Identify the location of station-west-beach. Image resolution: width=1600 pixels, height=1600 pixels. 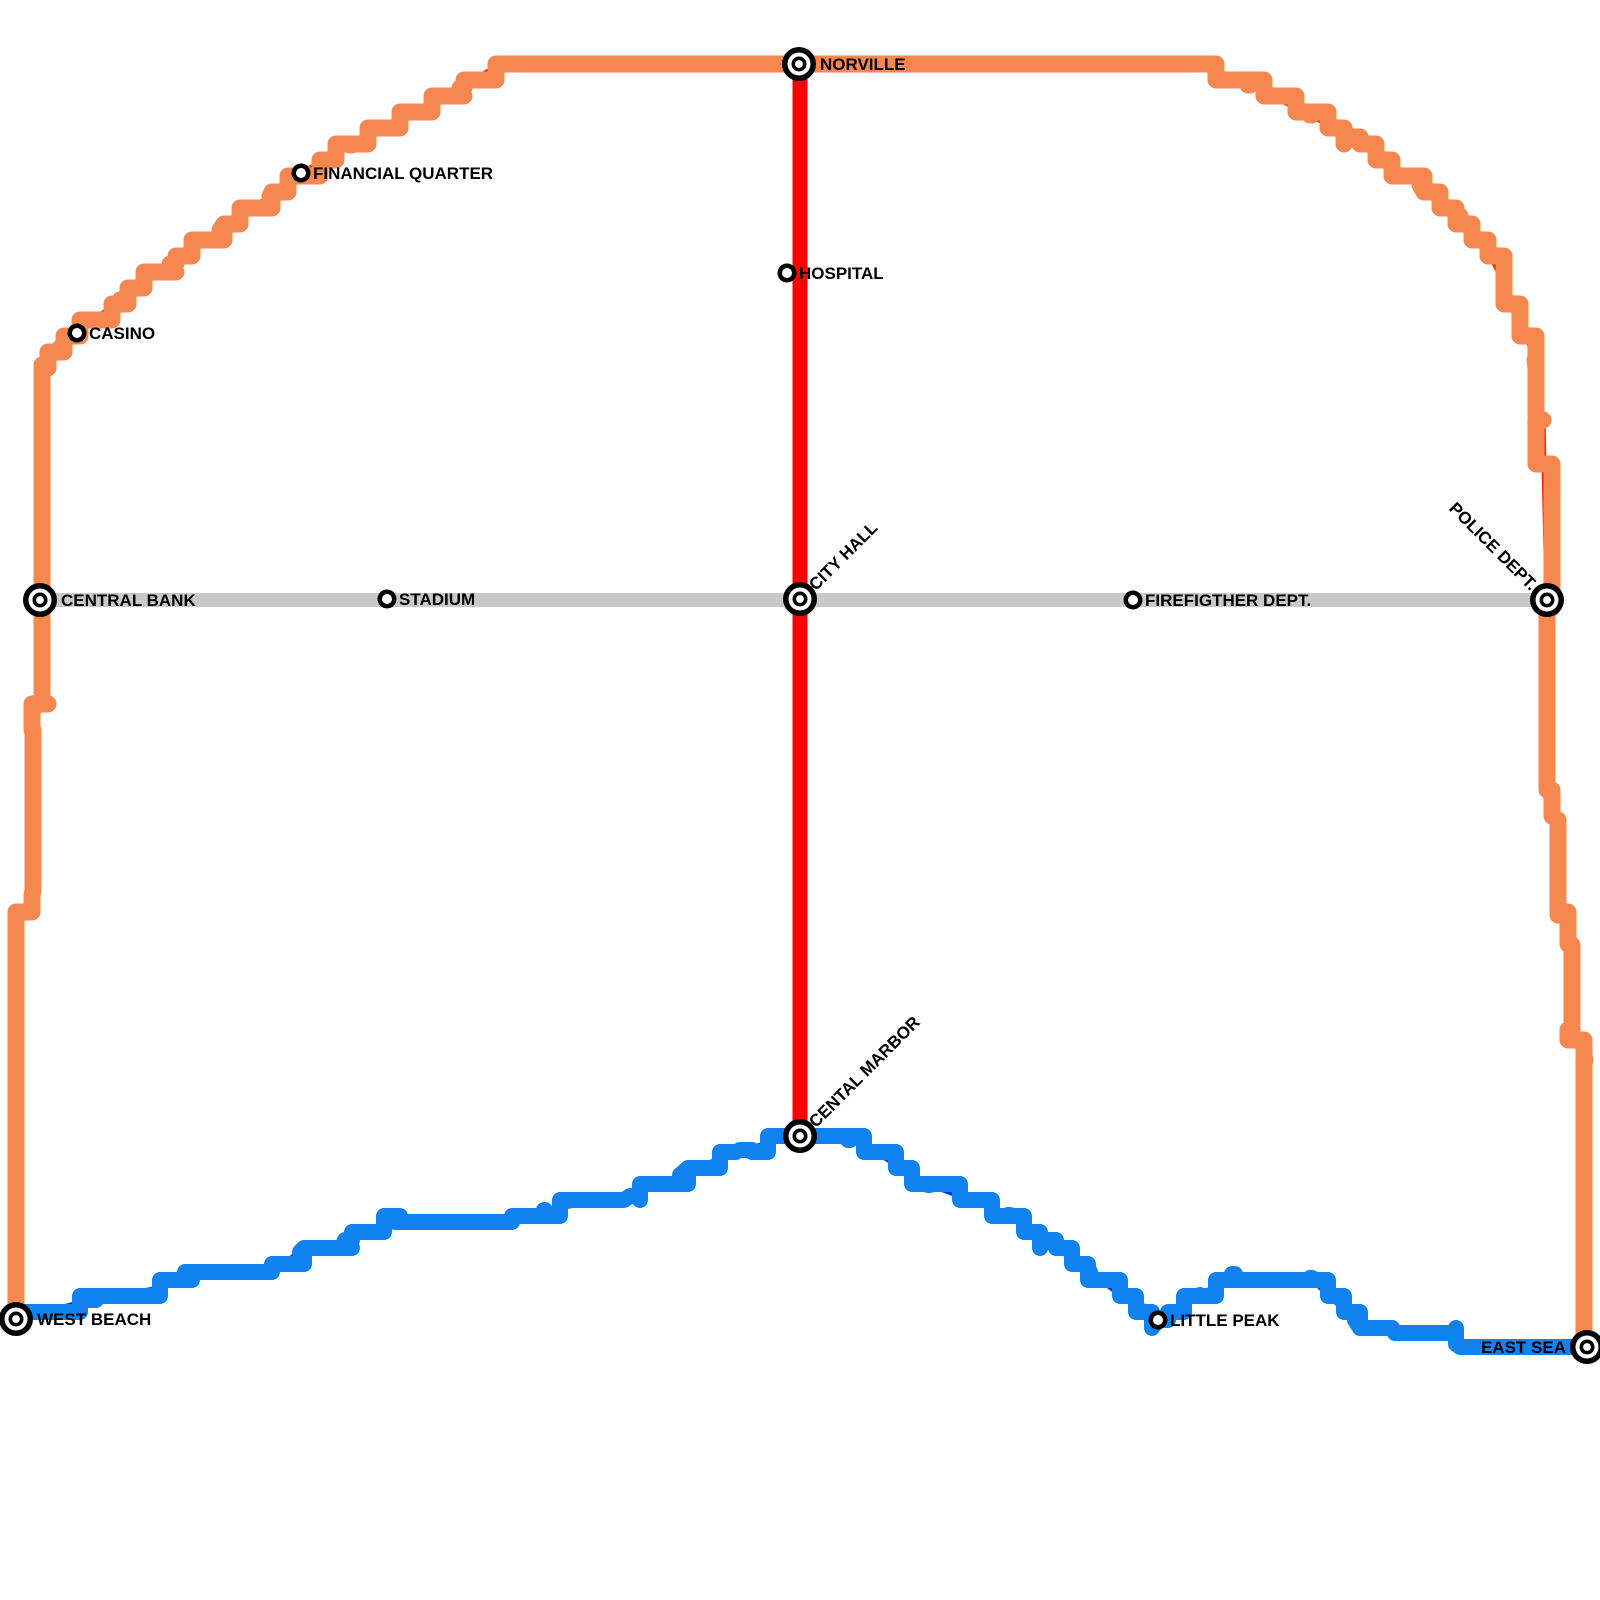
(16, 1319).